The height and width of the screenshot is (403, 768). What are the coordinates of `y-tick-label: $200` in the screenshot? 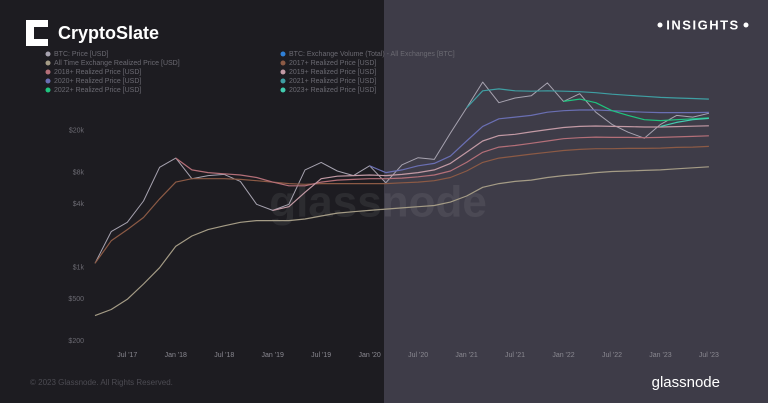 It's located at (76, 341).